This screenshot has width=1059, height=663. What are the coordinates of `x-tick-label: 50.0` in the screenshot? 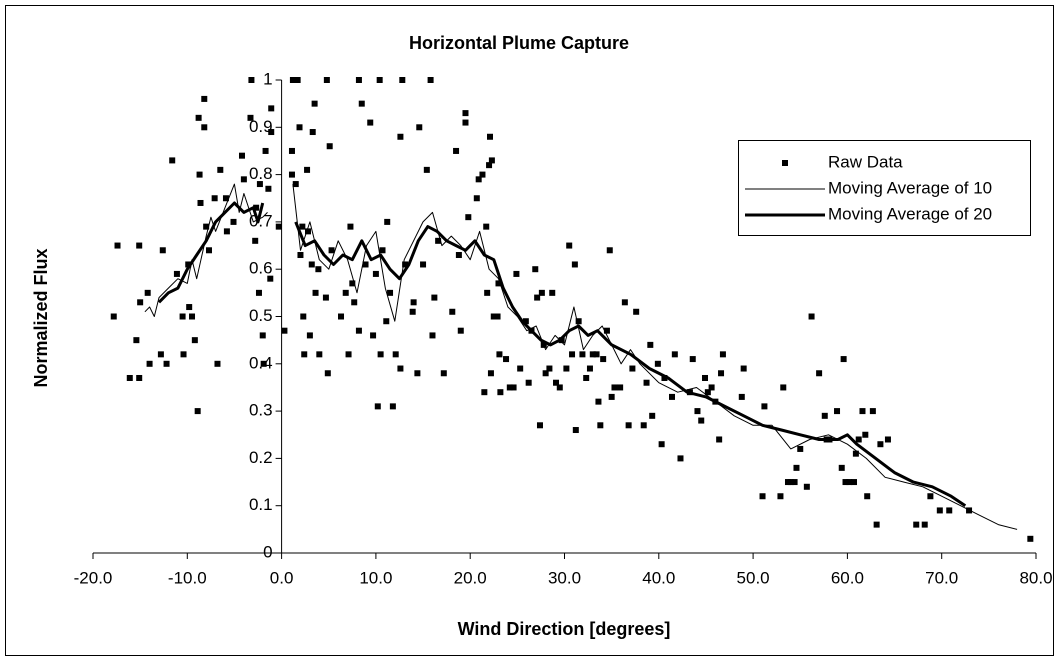 It's located at (753, 577).